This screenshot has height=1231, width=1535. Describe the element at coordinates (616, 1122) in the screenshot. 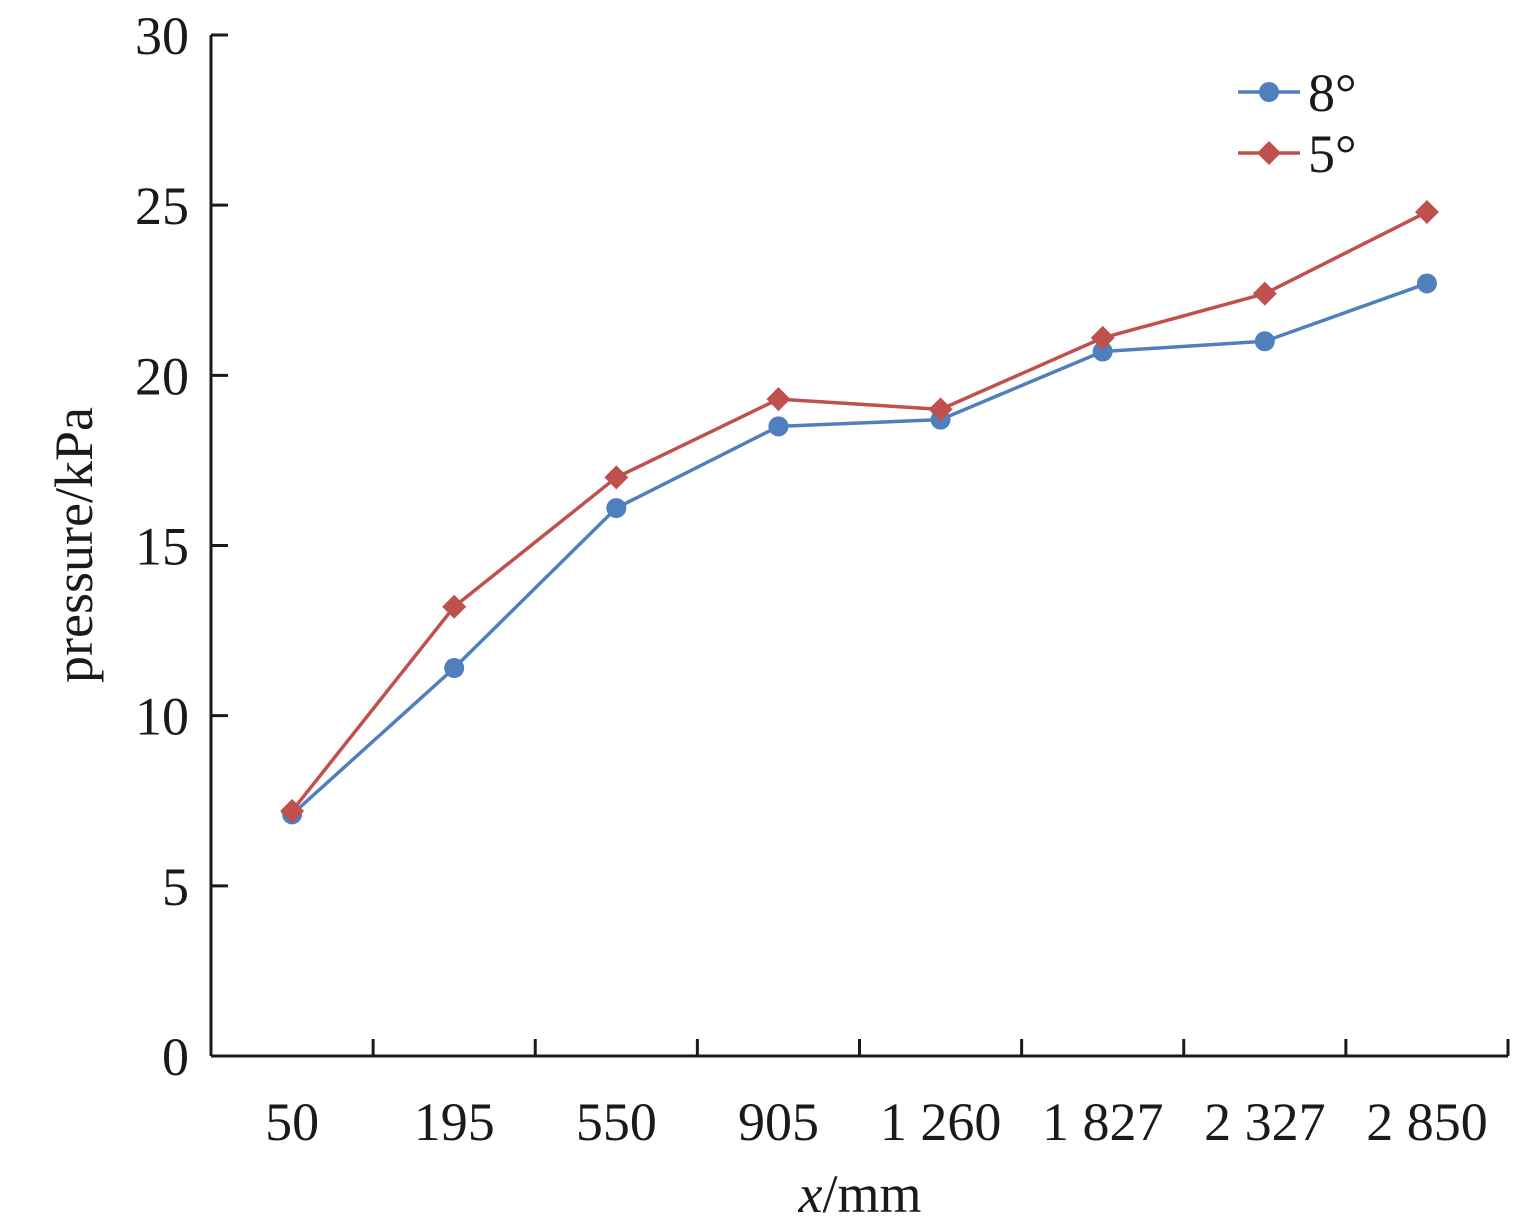

I see `x-tick-label: 550` at that location.